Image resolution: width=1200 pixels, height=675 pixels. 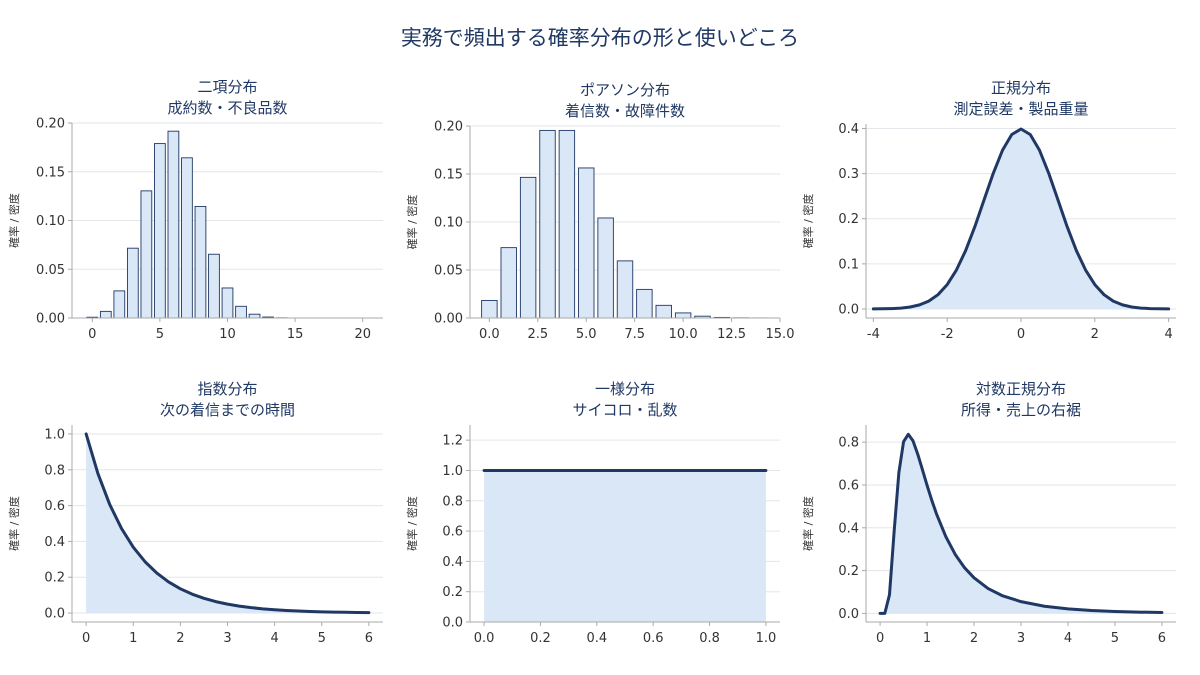 I want to click on panel-subtitle: サイコロ・乱数, so click(x=624, y=410).